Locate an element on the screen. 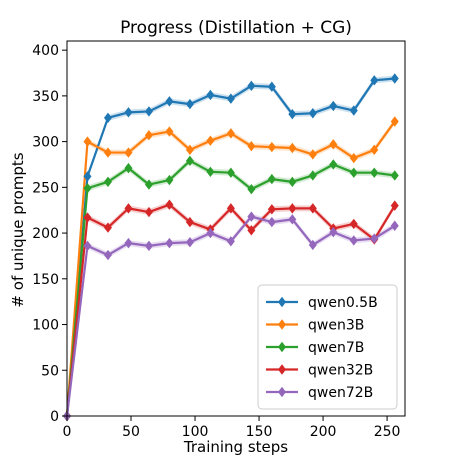 The height and width of the screenshot is (460, 464). y-tick-label: 200 is located at coordinates (45, 234).